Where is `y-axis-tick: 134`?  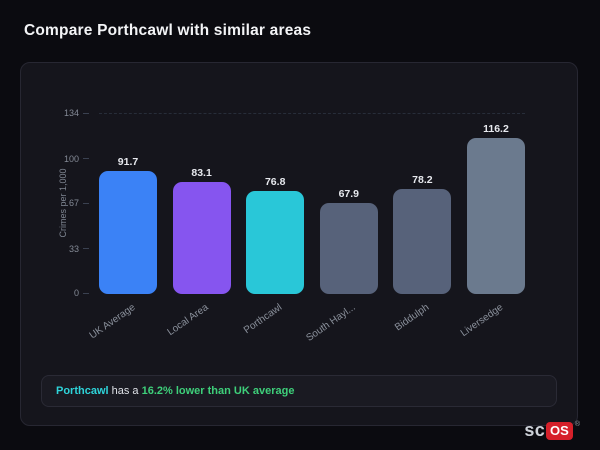
y-axis-tick: 134 is located at coordinates (76, 113).